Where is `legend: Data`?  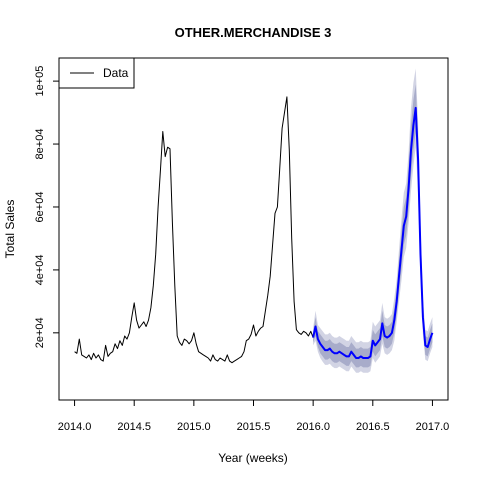 legend: Data is located at coordinates (96, 73).